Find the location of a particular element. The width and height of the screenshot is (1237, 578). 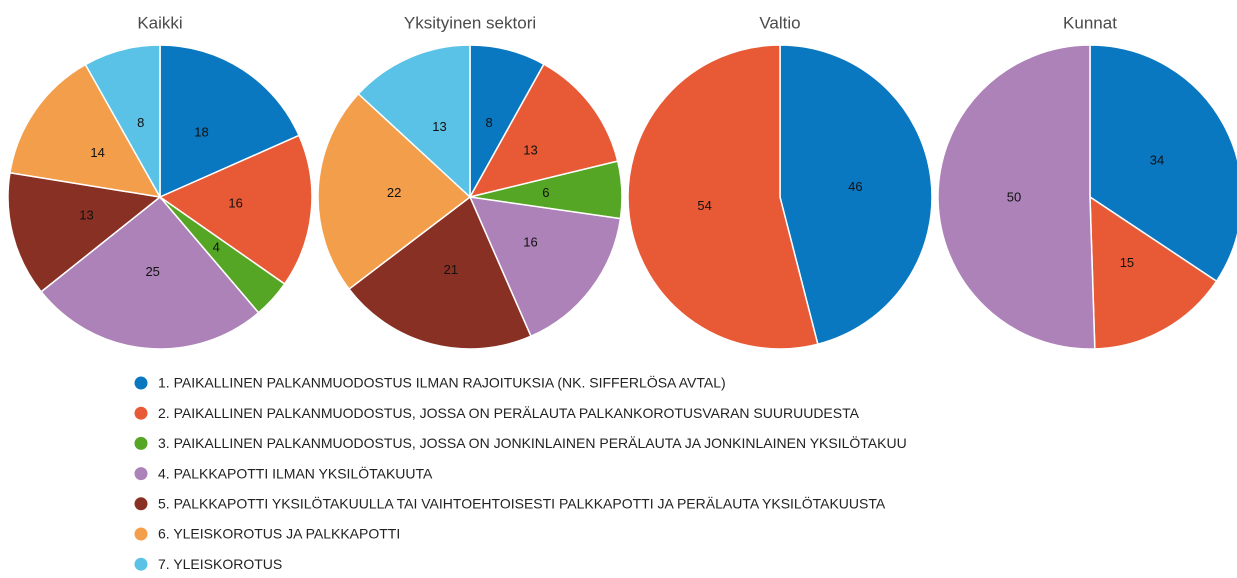

legend-label: 6. YLEISKOROTUS JA PALKKAPOTTI is located at coordinates (279, 534).